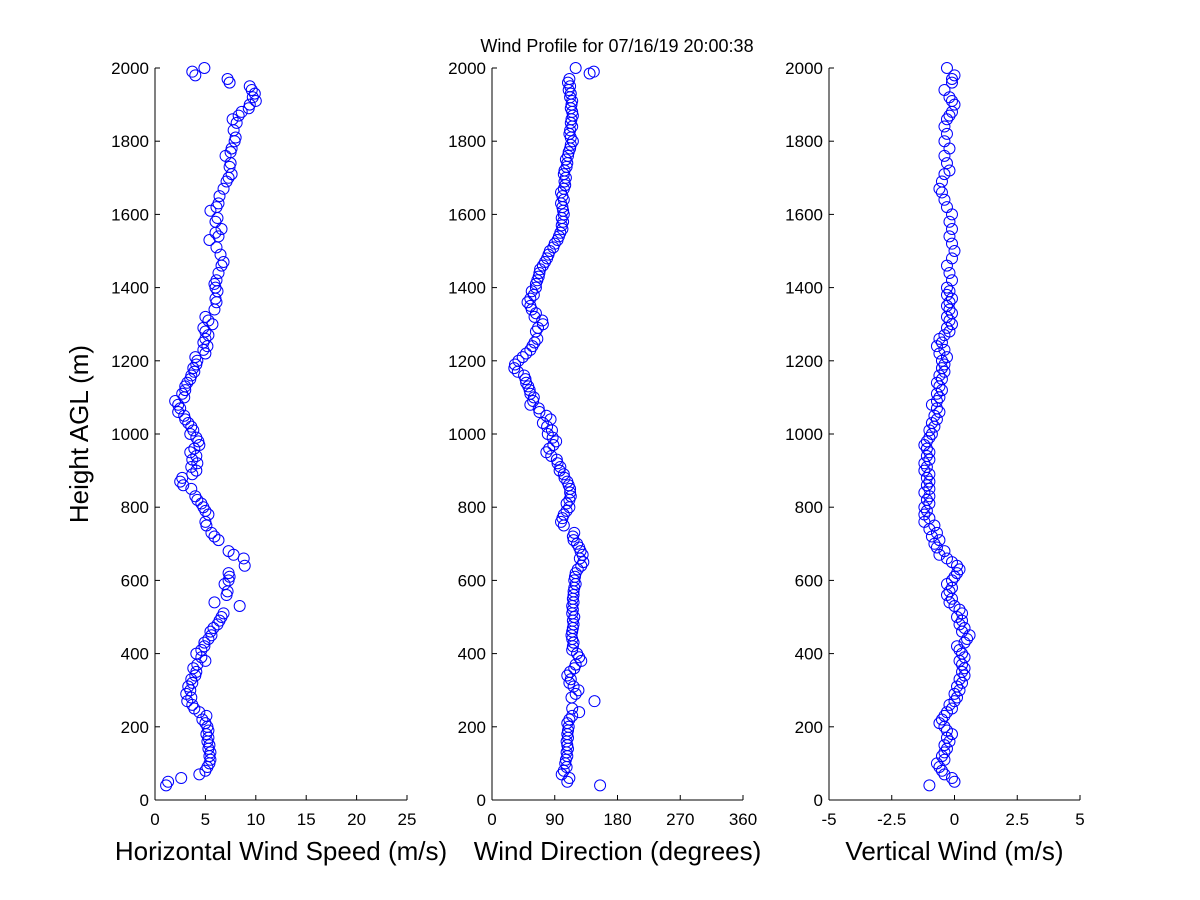 The width and height of the screenshot is (1200, 900). What do you see at coordinates (743, 819) in the screenshot?
I see `x-tick-label: 360` at bounding box center [743, 819].